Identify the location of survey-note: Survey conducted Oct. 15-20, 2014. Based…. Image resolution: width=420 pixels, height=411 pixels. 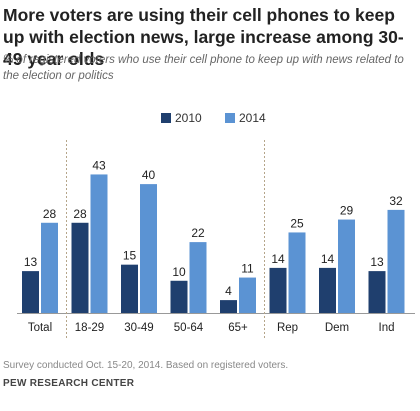
(146, 365).